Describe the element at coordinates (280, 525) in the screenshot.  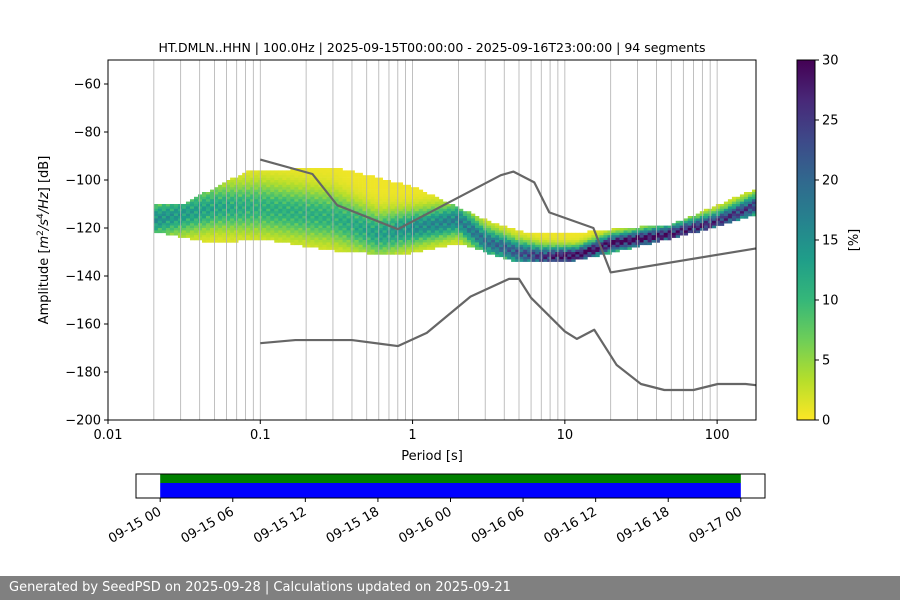
I see `timeline-tick-label: 09-15 12` at that location.